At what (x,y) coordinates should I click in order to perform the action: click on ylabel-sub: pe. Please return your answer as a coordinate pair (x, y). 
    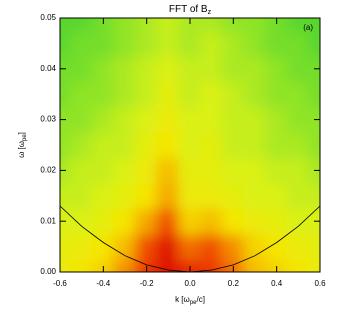
    Looking at the image, I should click on (25, 137).